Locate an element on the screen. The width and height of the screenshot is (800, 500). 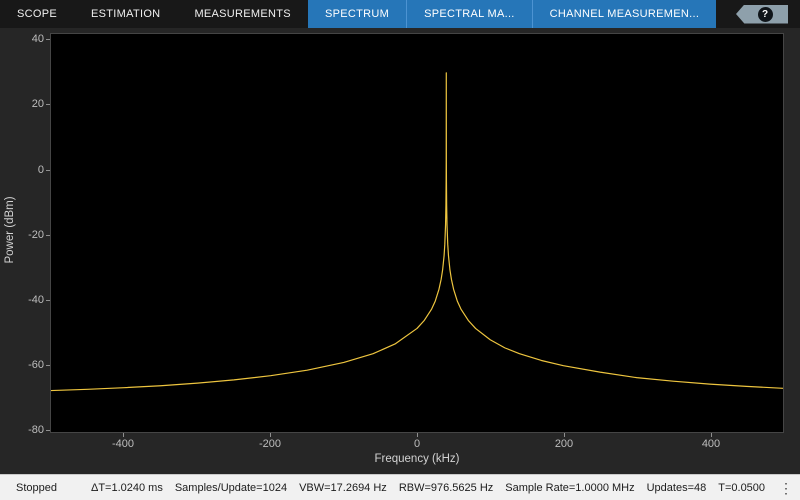
y-tick-label: 0 is located at coordinates (40, 170).